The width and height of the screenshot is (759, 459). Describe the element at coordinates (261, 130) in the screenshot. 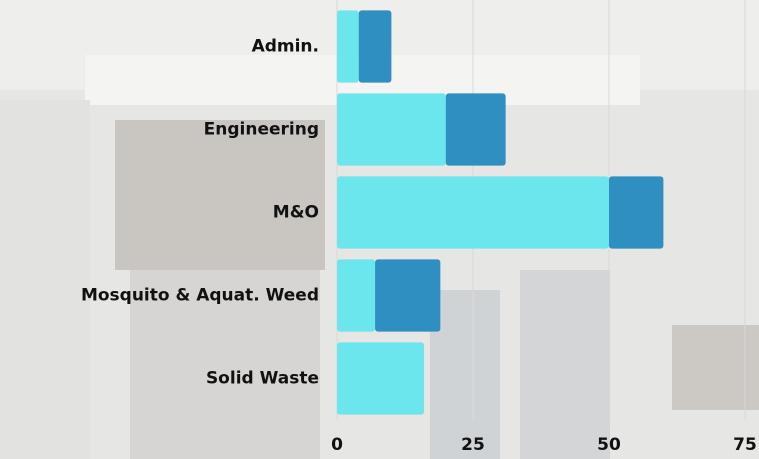

I see `y-tick-label: Engineering` at that location.